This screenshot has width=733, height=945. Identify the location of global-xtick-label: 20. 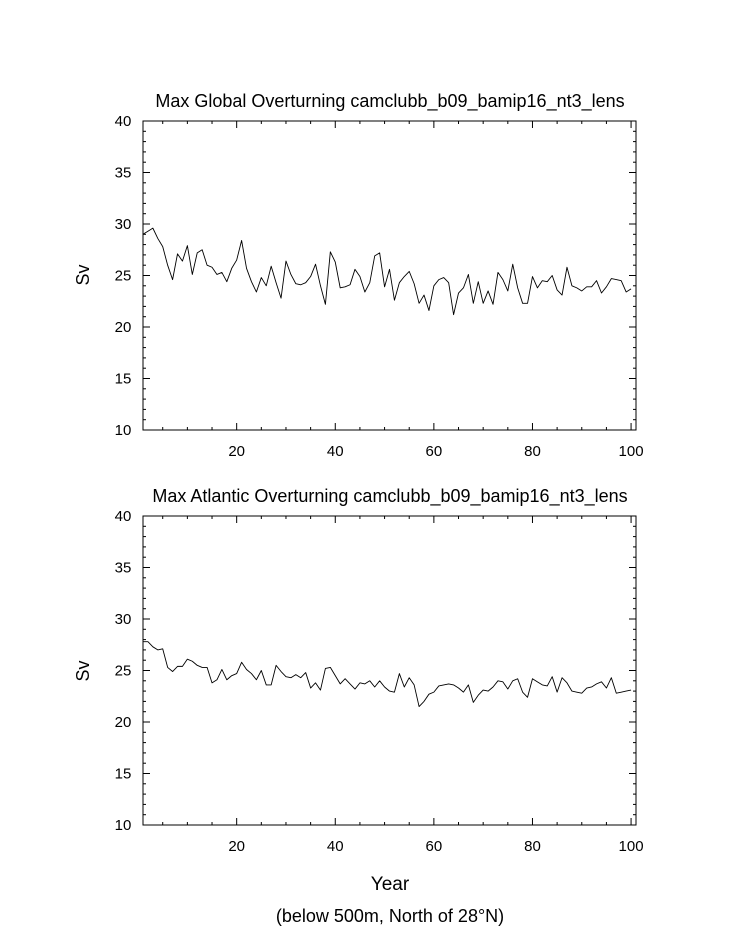
(236, 451).